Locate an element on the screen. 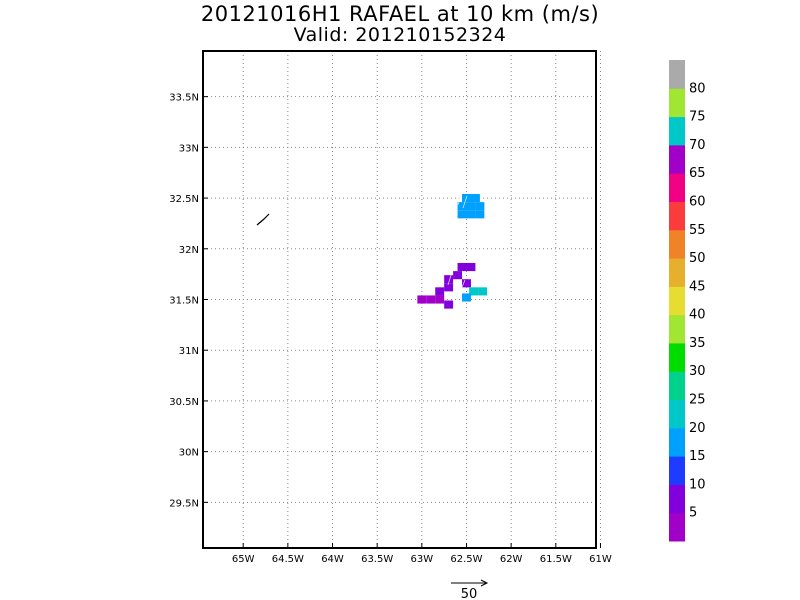  vector-scale-label: 50 is located at coordinates (469, 593).